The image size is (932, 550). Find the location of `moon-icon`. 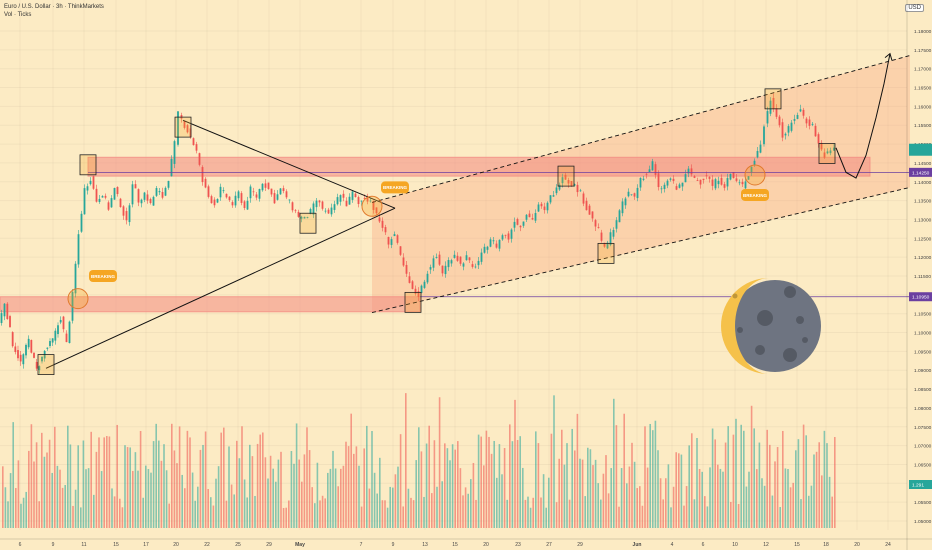

moon-icon is located at coordinates (775, 326).